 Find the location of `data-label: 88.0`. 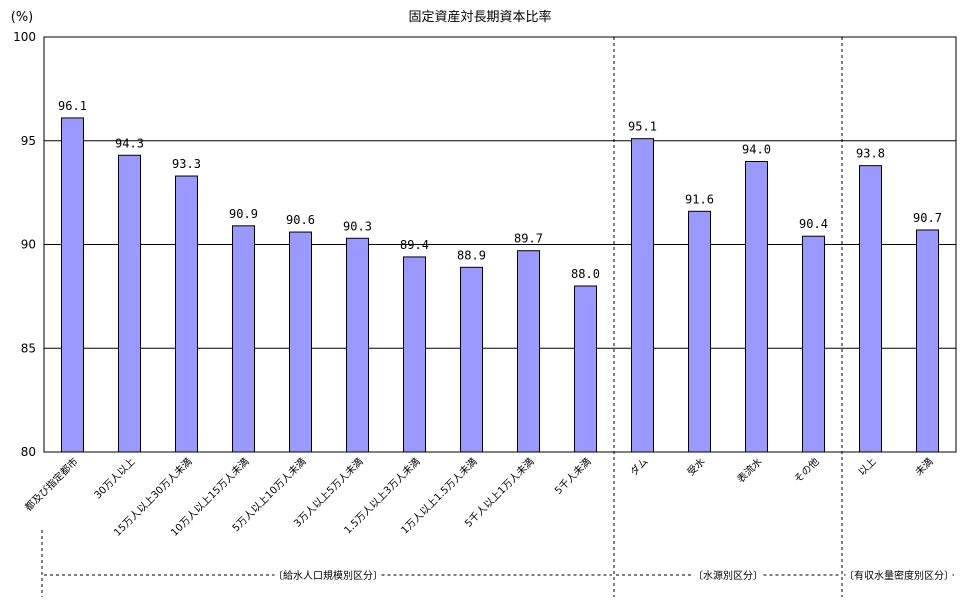

data-label: 88.0 is located at coordinates (585, 274).